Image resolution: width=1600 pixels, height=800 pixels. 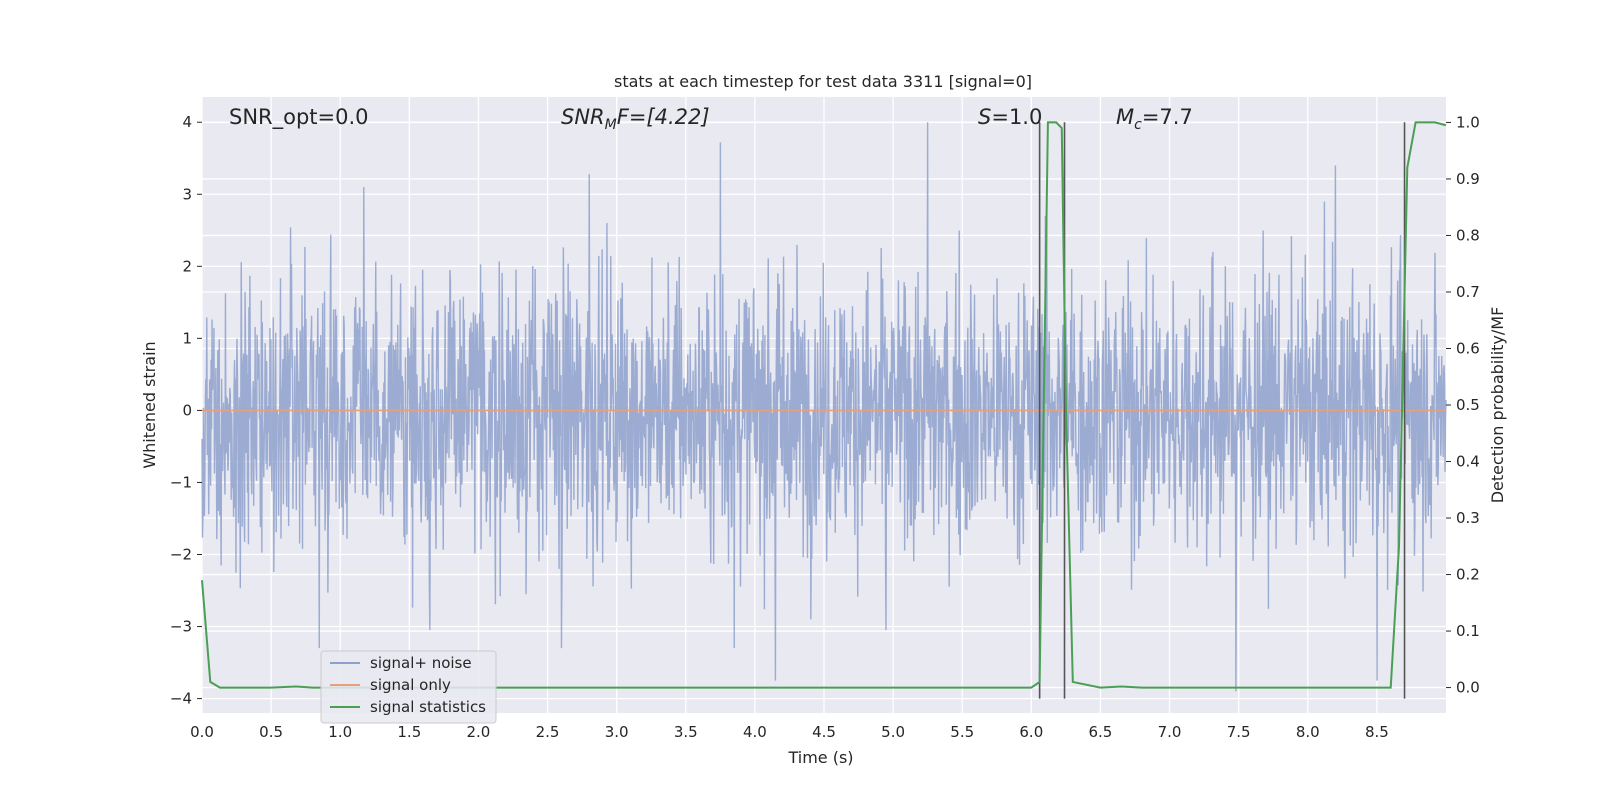 What do you see at coordinates (820, 757) in the screenshot?
I see `x-axis-label: Time (s)` at bounding box center [820, 757].